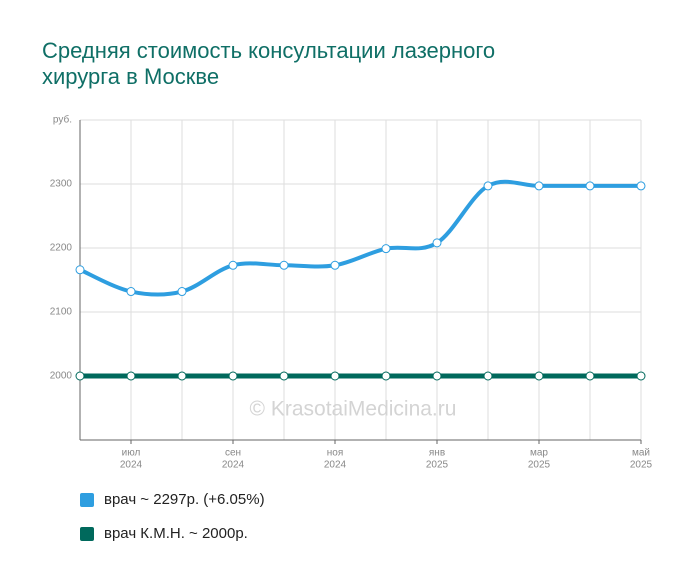  Describe the element at coordinates (184, 499) in the screenshot. I see `legend-label: врач ~ 2297р. (+6.05%)` at that location.